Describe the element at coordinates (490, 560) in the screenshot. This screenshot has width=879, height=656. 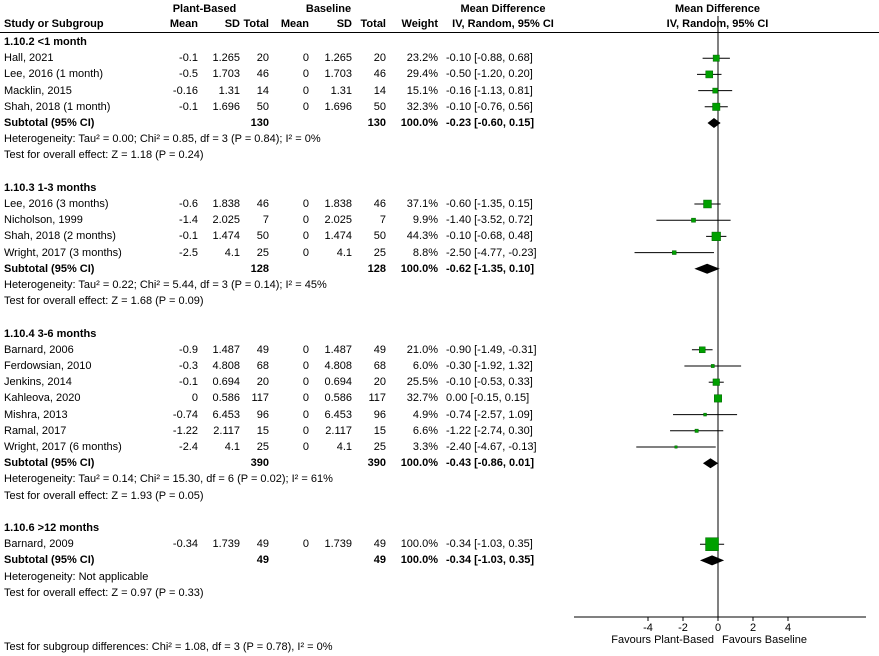
I see `subtotal-md-ci-text: -0.34 [-1.03, 0.35]` at that location.